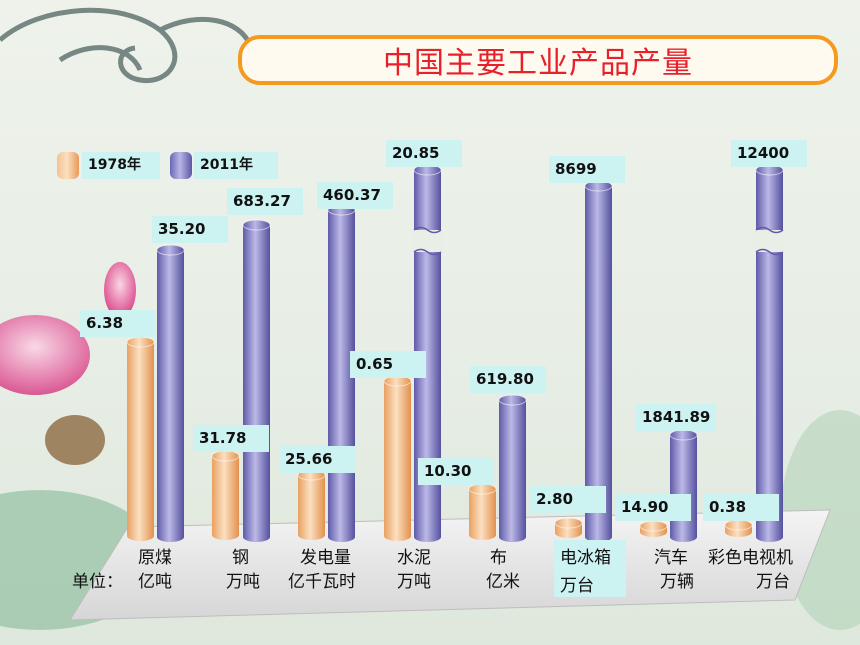 The height and width of the screenshot is (645, 860). Describe the element at coordinates (456, 471) in the screenshot. I see `data-label-1978-4: 10.30` at that location.